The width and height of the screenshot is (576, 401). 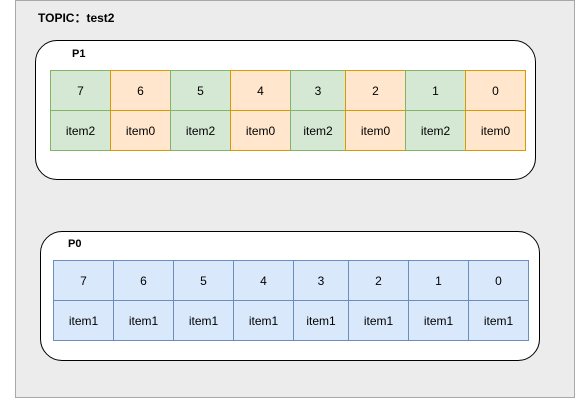 What do you see at coordinates (260, 90) in the screenshot?
I see `p1-offset-cell: 4` at bounding box center [260, 90].